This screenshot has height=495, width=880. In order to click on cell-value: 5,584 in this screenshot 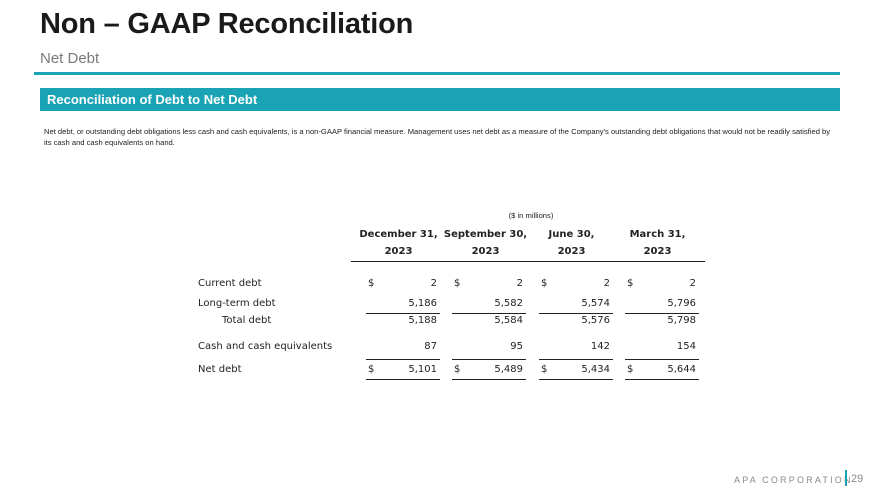, I will do `click(508, 320)`.